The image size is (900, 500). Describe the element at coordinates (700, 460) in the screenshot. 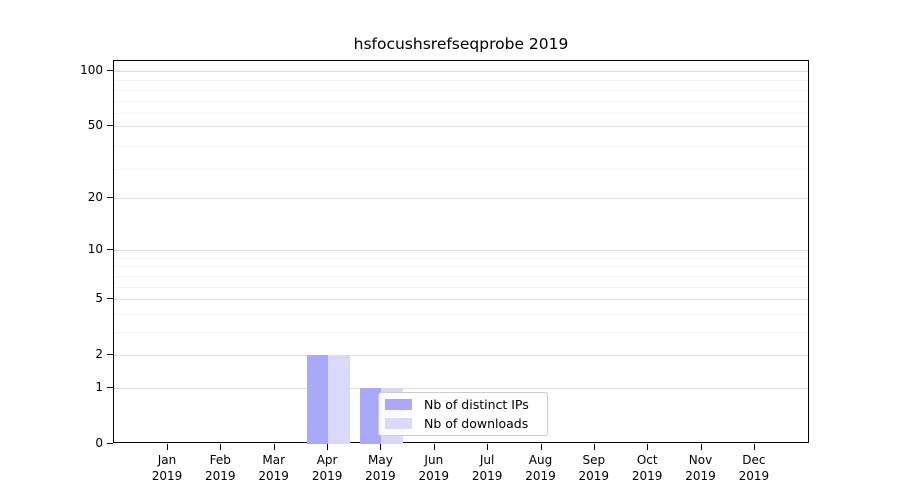

I see `month-label: Nov` at that location.